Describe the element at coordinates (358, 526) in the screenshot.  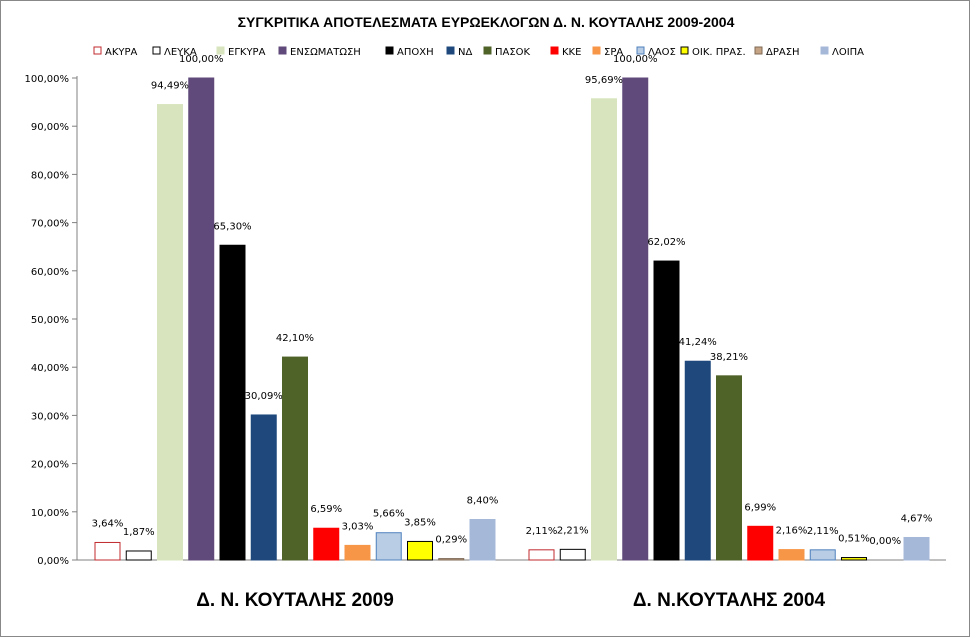
I see `data-label: 3,03%` at that location.